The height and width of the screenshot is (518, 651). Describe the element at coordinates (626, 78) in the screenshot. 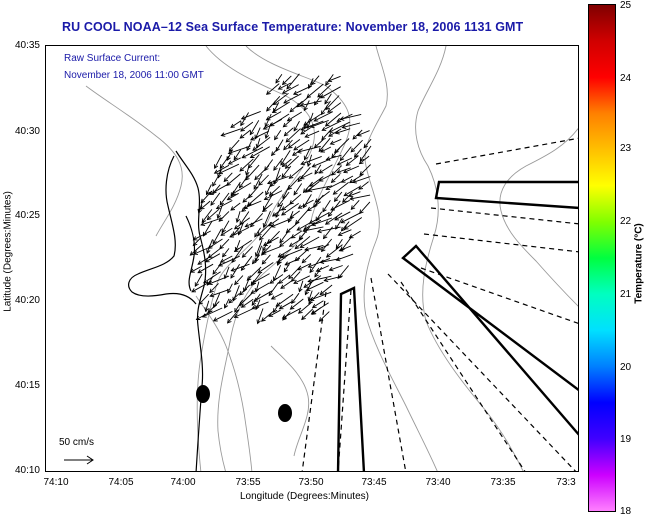

I see `colorbar-tick-24: 24` at that location.